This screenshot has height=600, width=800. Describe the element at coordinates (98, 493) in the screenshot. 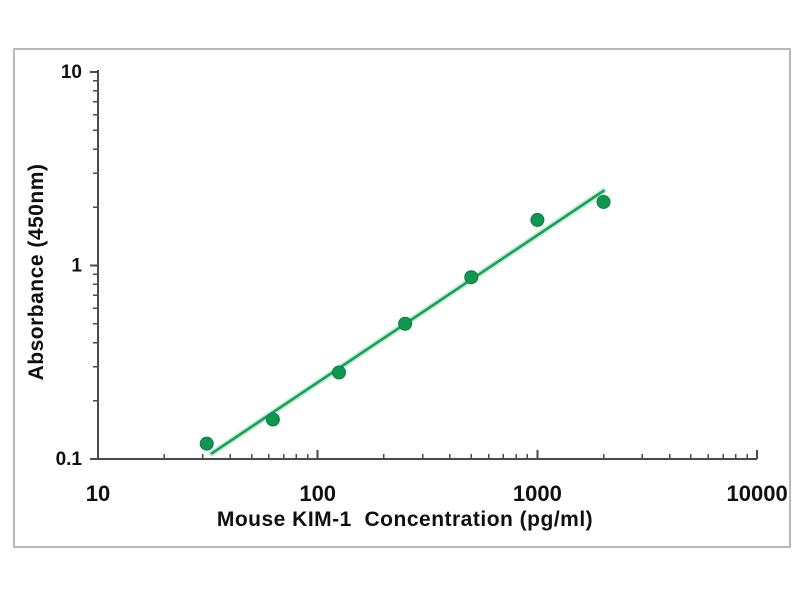

I see `x-tick-label: 10` at that location.